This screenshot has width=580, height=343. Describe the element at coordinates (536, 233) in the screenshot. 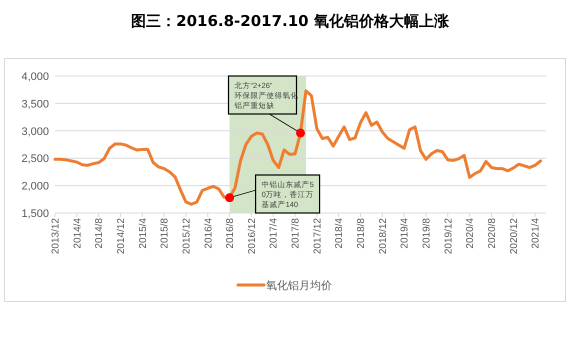

I see `x-tick-label: 2021/4` at that location.